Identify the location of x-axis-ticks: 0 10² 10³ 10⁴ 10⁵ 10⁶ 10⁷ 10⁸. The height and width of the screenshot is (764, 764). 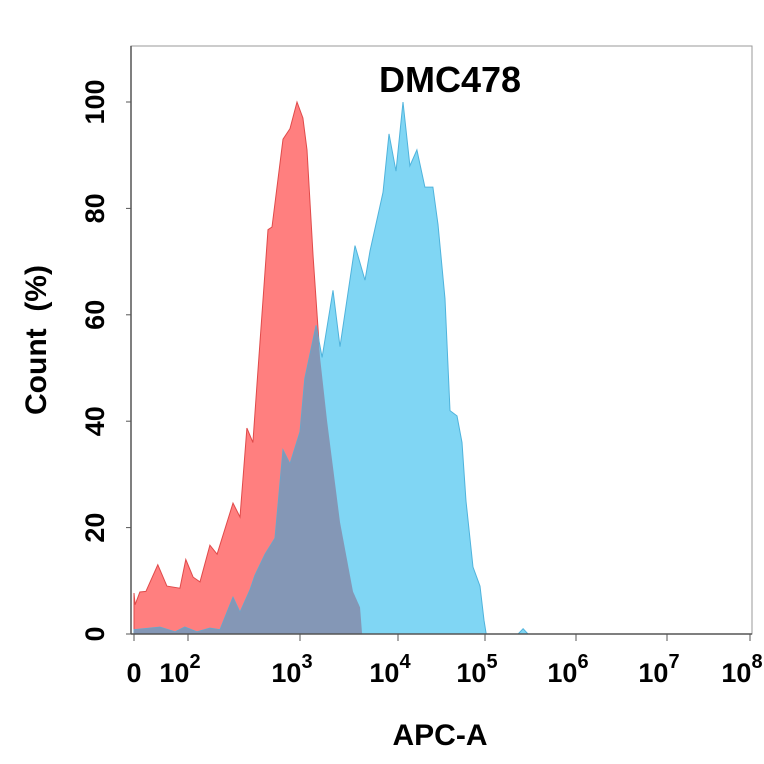
(444, 661).